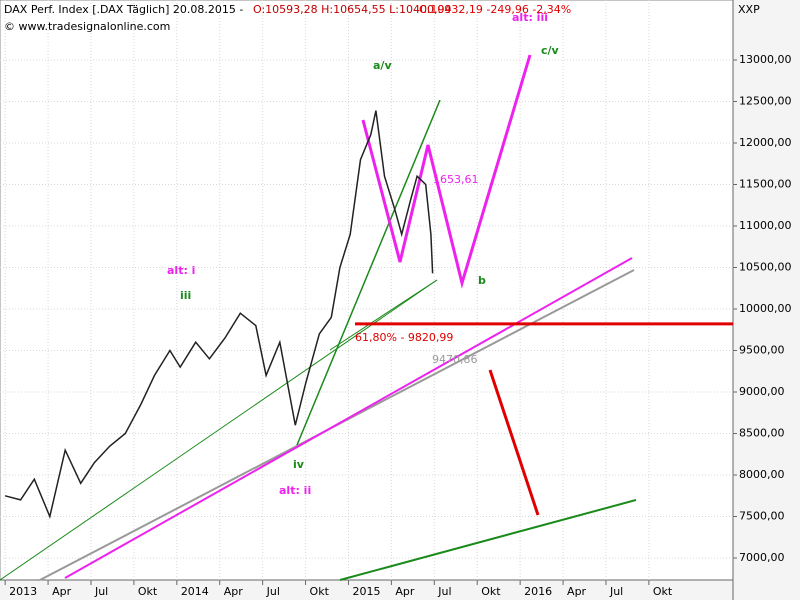 The height and width of the screenshot is (600, 800). I want to click on x-tick-label: 2015, so click(366, 591).